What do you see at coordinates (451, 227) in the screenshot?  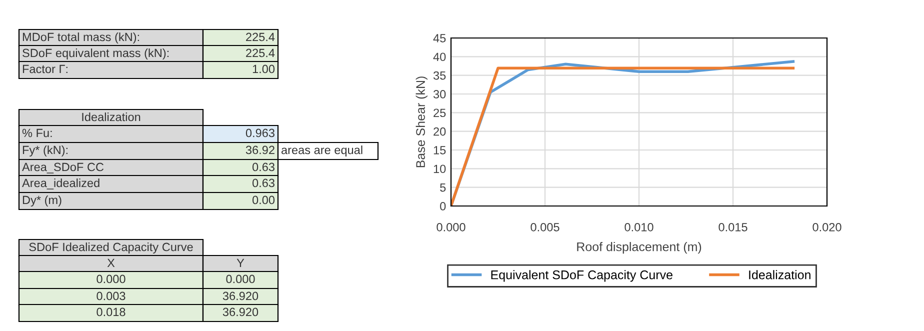 I see `x-tick-label: 0.000` at bounding box center [451, 227].